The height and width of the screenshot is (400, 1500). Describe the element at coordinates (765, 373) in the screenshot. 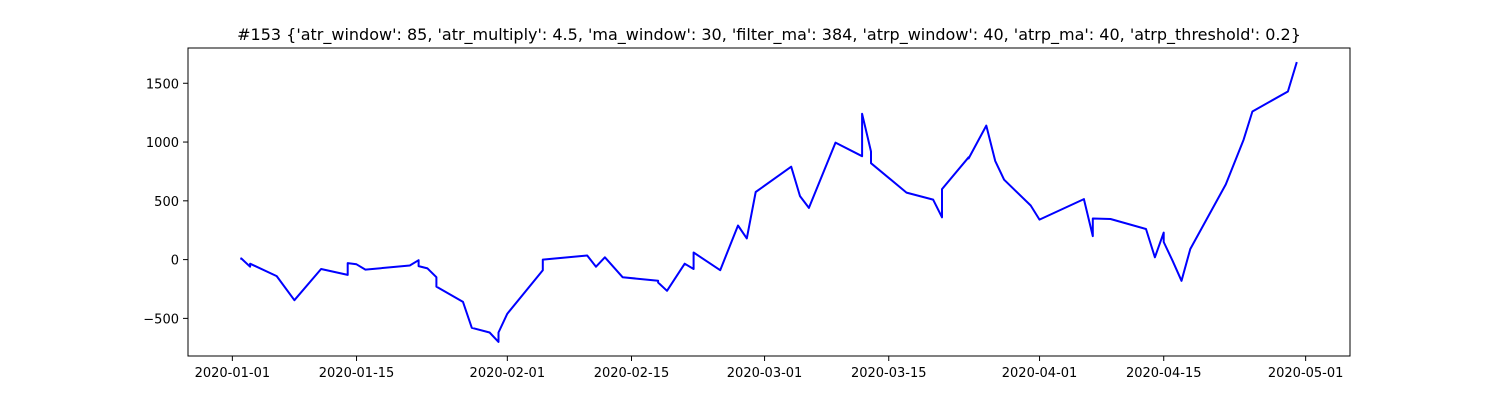

I see `x-tick-label: 2020-03-01` at that location.